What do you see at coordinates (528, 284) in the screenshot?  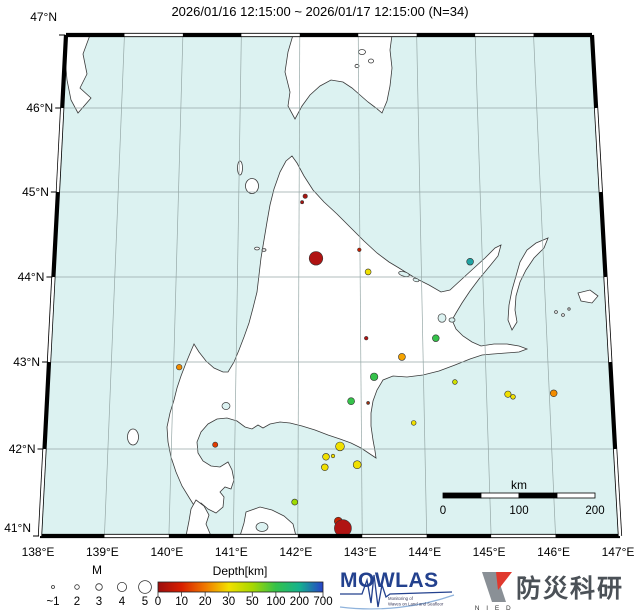 I see `island-kunashiri` at bounding box center [528, 284].